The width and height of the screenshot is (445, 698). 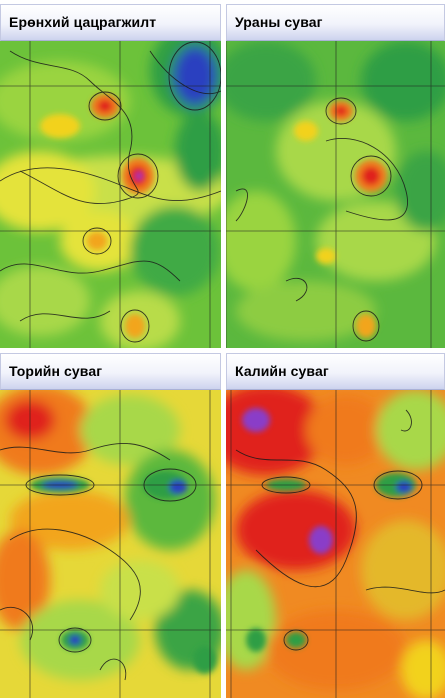 I want to click on panel-title: Торийн суваг, so click(x=56, y=371).